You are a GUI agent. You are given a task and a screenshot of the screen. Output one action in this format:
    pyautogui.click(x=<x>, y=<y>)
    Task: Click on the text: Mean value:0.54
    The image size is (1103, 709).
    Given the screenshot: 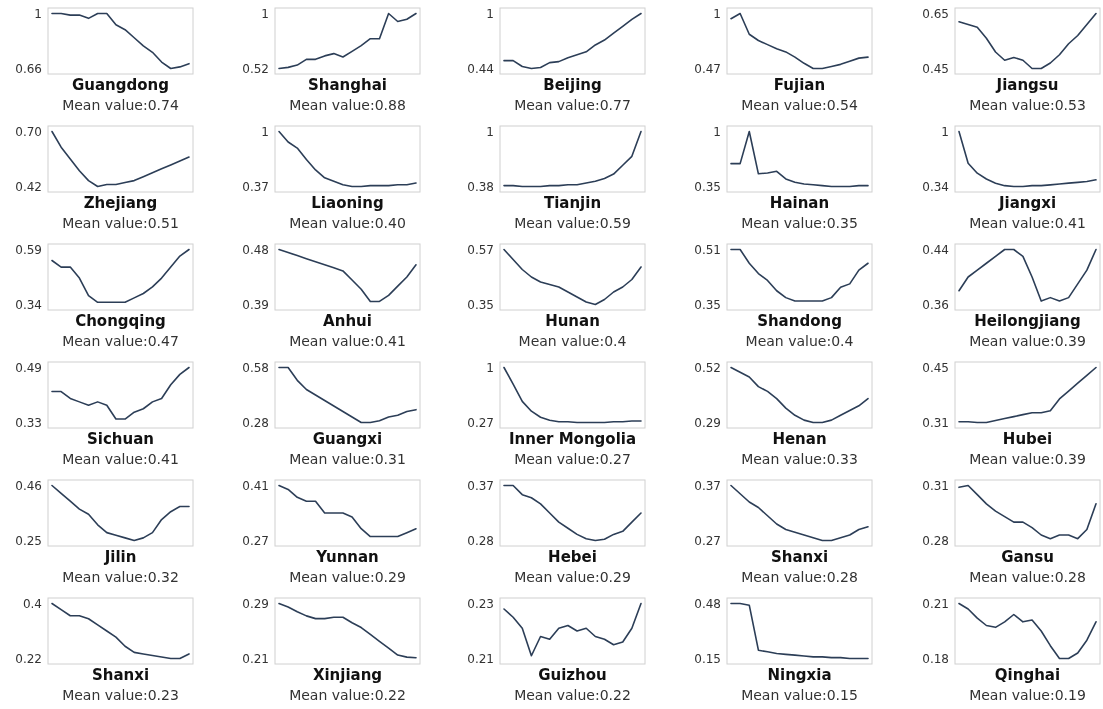 What is the action you would take?
    pyautogui.click(x=799, y=105)
    